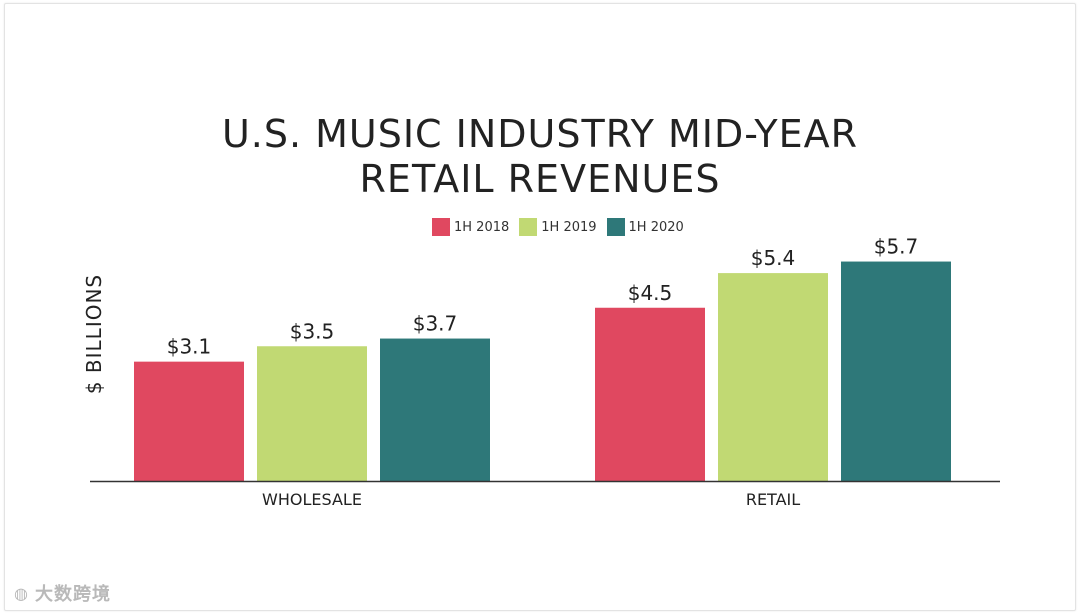 This screenshot has height=614, width=1080. Describe the element at coordinates (650, 394) in the screenshot. I see `bar-retail-1h-2018` at that location.